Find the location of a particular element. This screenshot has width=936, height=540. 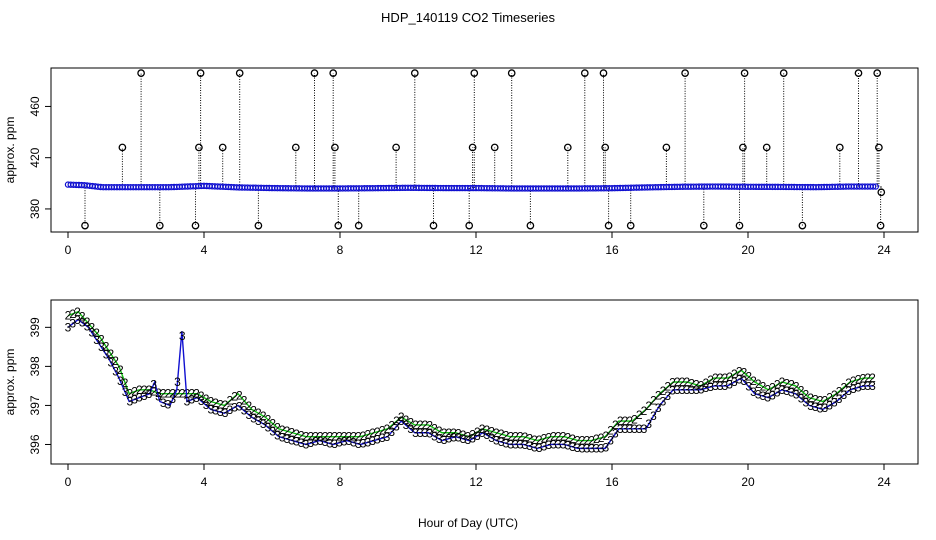

bottom-x-tick-label: 16 is located at coordinates (612, 482).